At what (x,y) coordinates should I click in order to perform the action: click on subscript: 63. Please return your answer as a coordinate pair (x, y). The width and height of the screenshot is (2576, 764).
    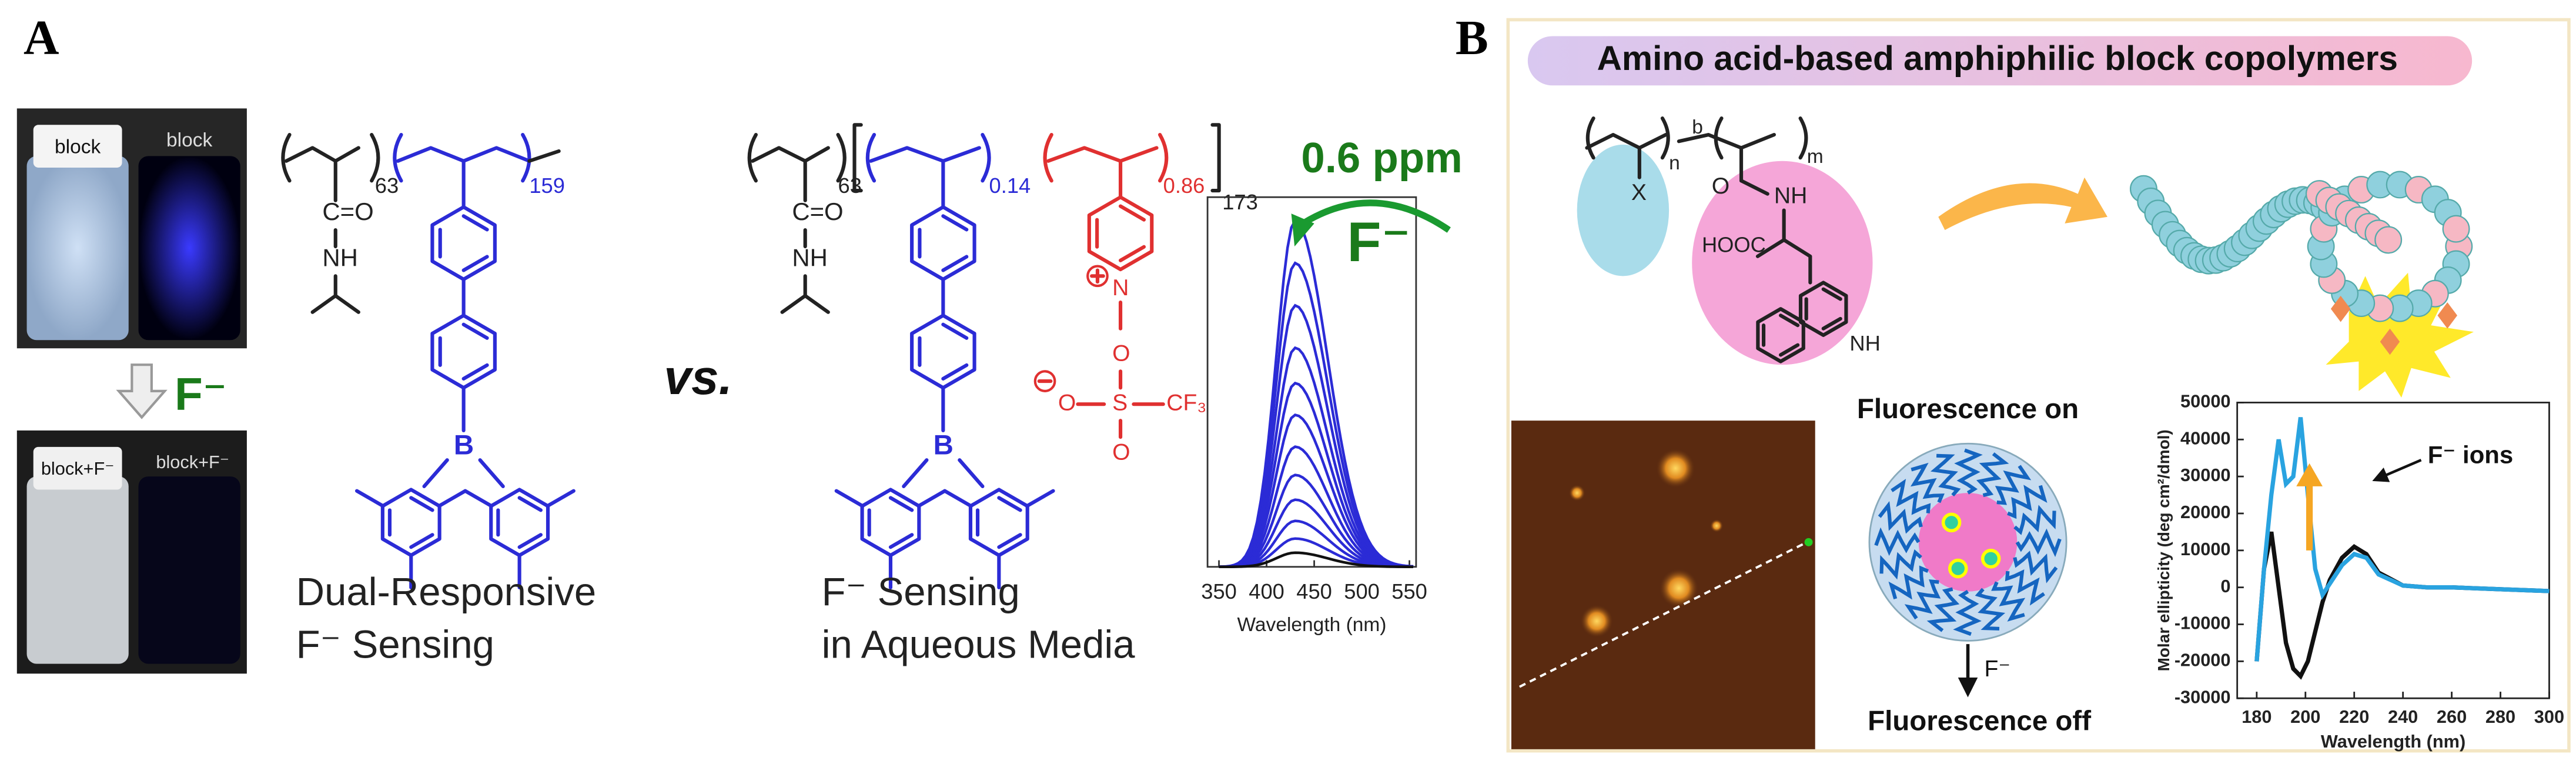
    Looking at the image, I should click on (850, 186).